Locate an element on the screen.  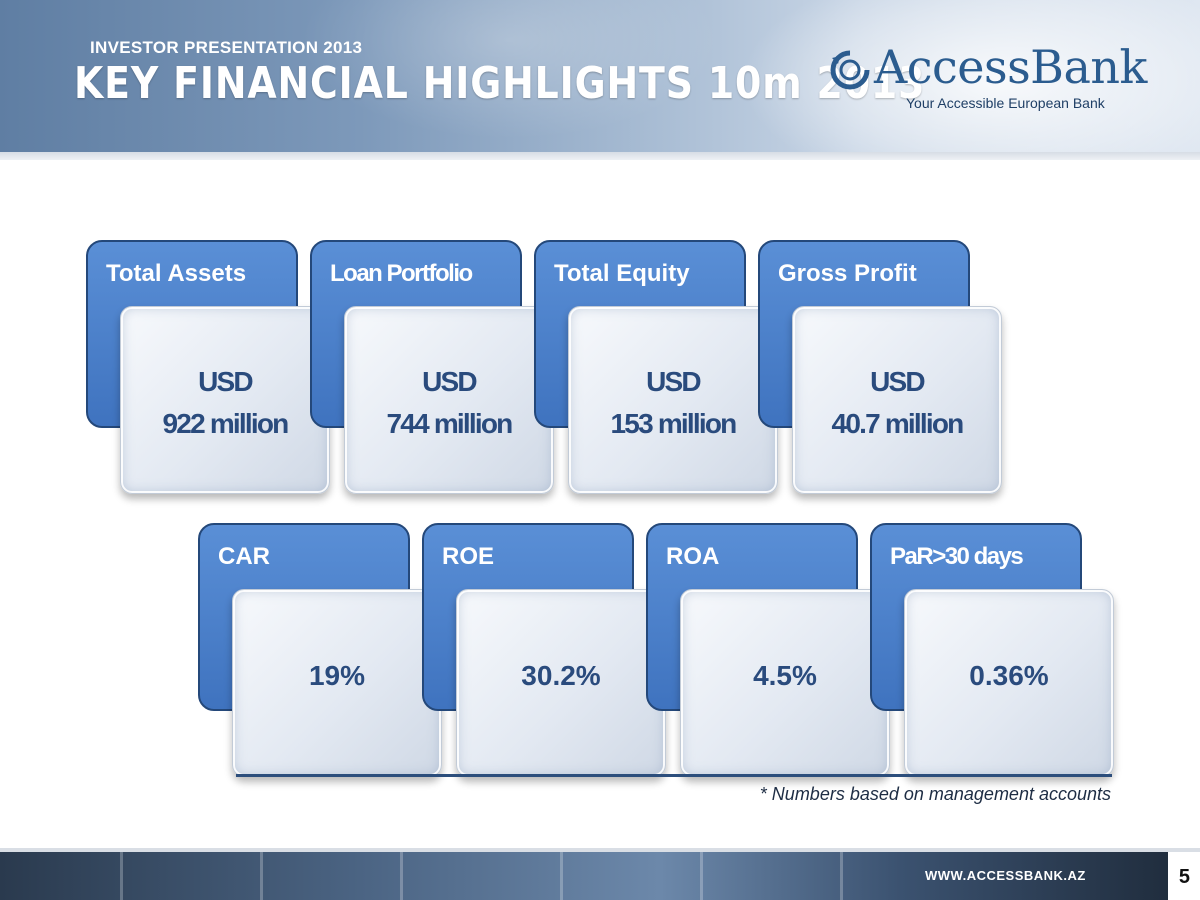
metric-value-box: 4.5% is located at coordinates (785, 683).